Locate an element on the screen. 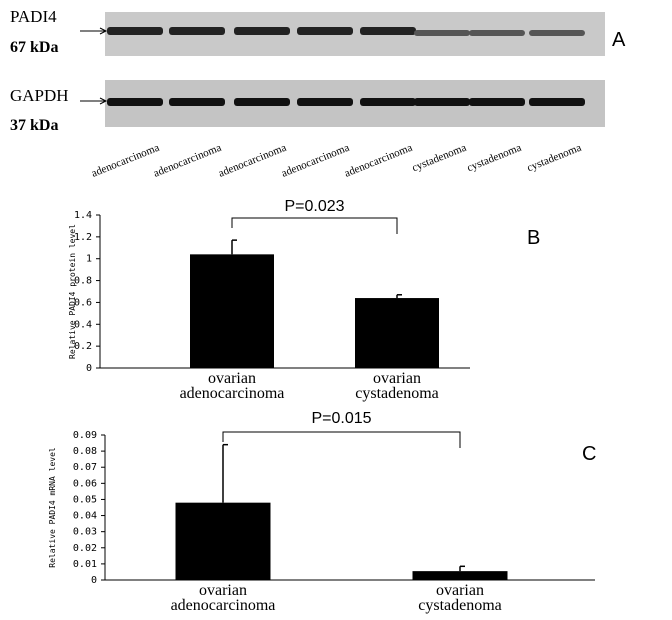 The height and width of the screenshot is (620, 672). y-tick-label: 0.06 is located at coordinates (85, 483).